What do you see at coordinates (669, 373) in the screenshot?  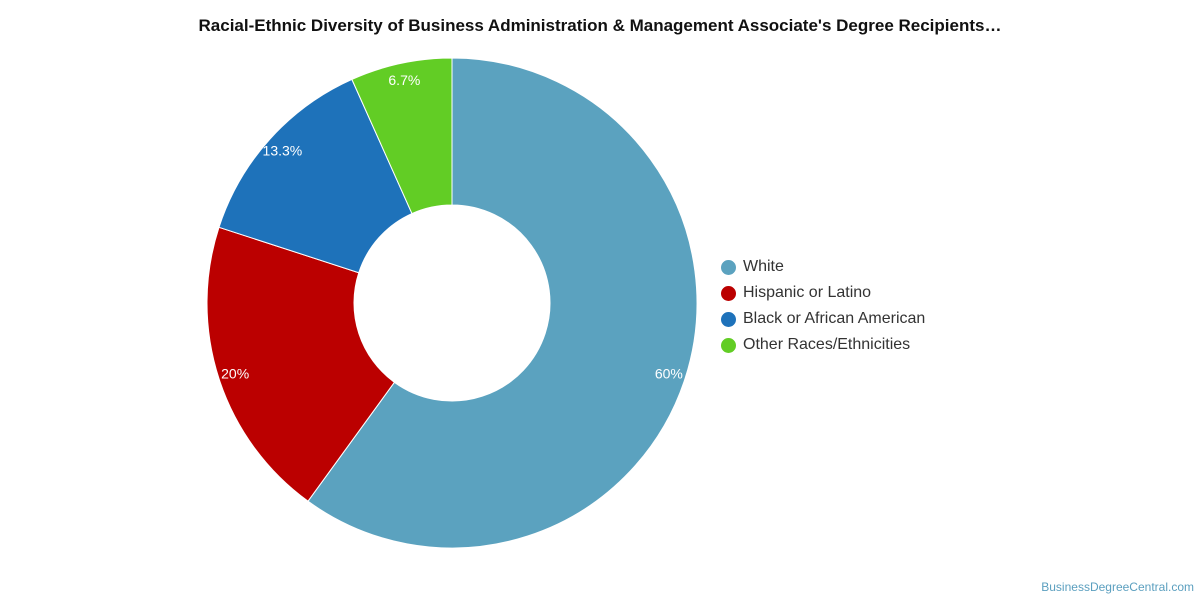 I see `slice-label-white: 60%` at bounding box center [669, 373].